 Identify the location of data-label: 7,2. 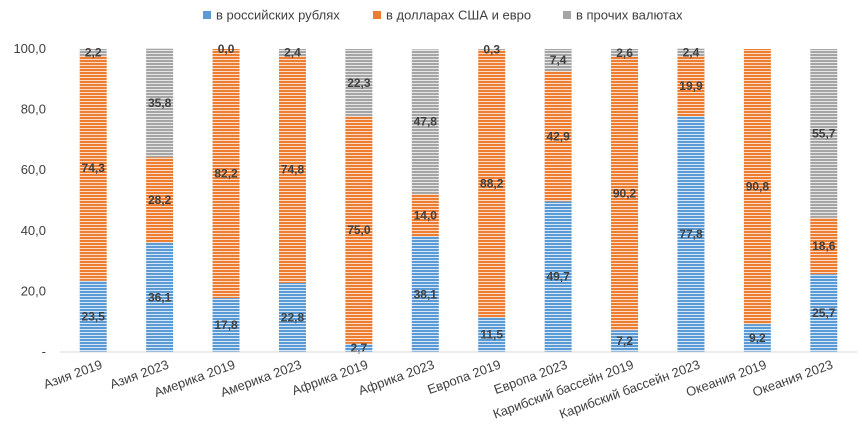
(624, 341).